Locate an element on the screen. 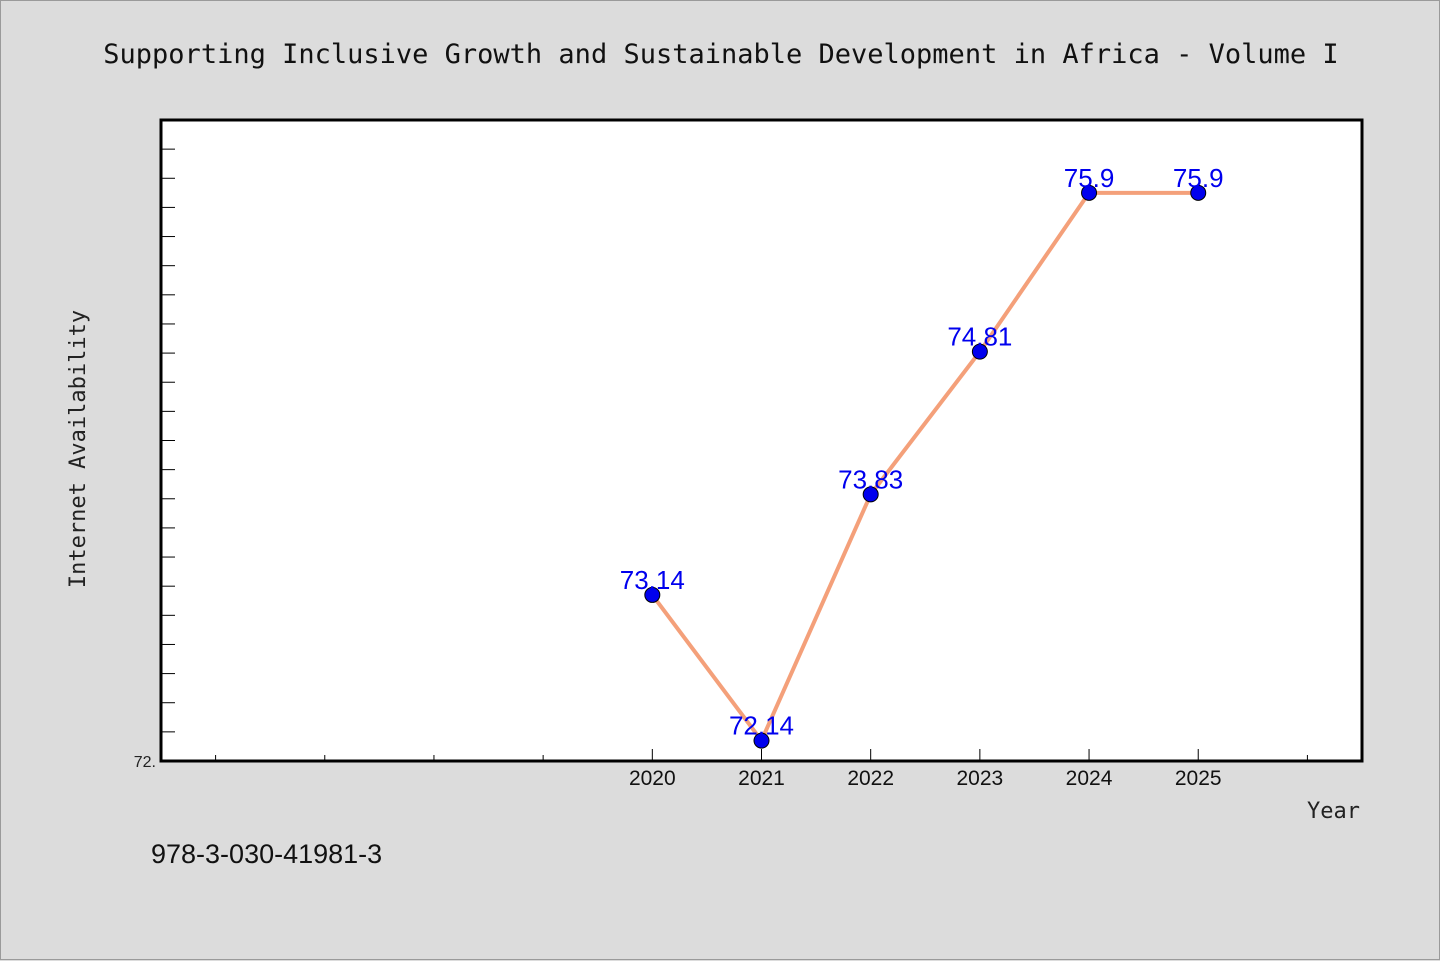 This screenshot has height=961, width=1440. x-tick-label: 2022 is located at coordinates (870, 778).